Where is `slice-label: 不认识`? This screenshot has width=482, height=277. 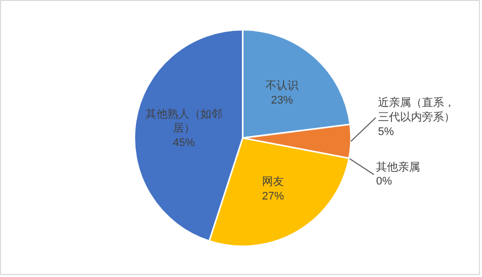
slice-label: 不认识 is located at coordinates (282, 86).